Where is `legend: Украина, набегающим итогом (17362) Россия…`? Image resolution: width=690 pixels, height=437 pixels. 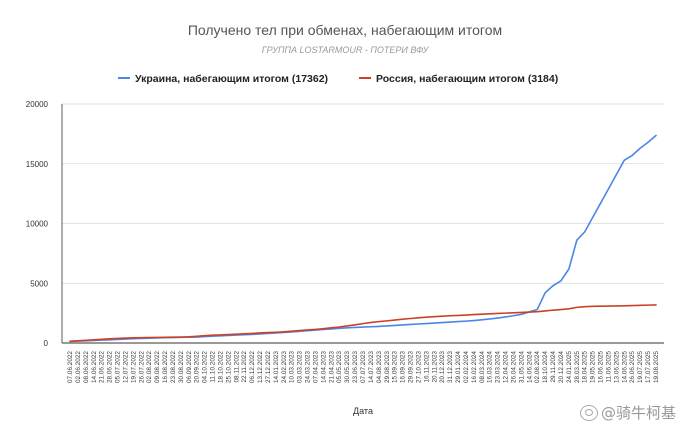
legend: Украина, набегающим итогом (17362) Россия… is located at coordinates (338, 79).